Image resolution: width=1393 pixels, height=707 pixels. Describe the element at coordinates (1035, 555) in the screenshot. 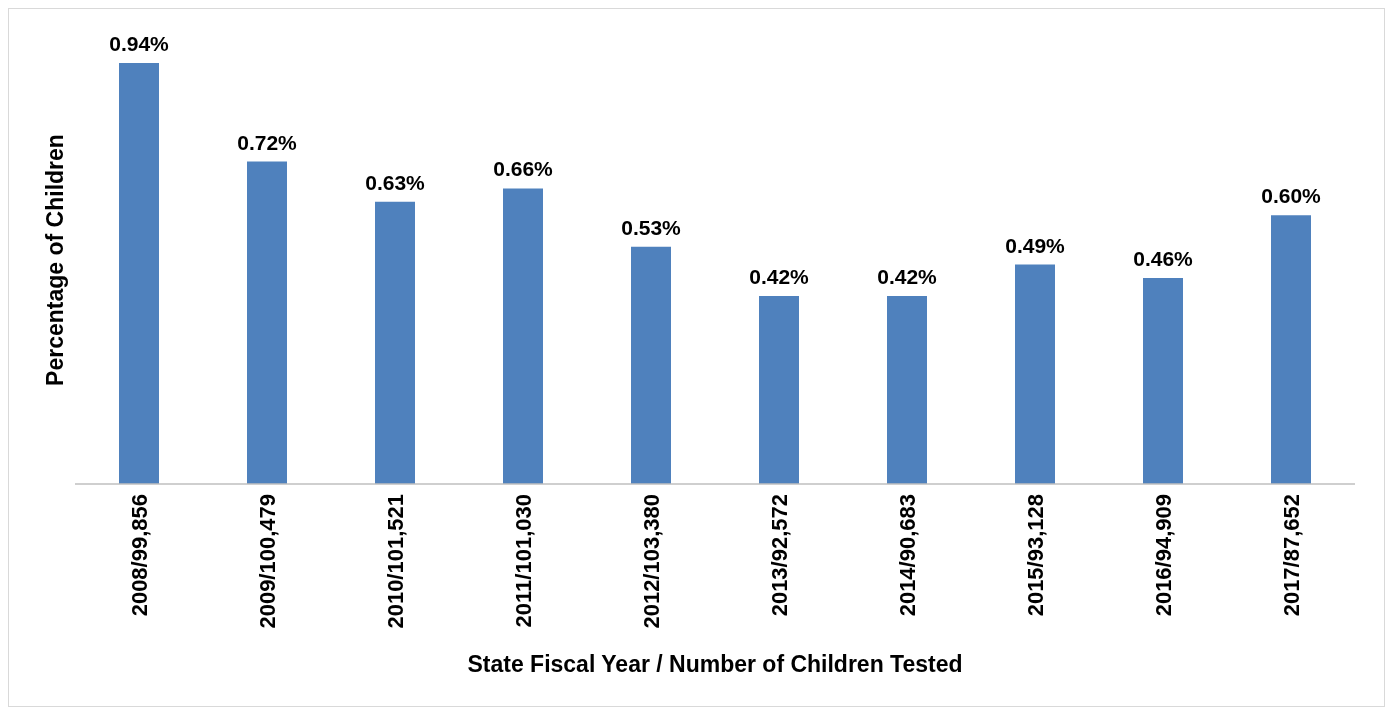

I see `x-tick-label: 2015/93,128` at that location.